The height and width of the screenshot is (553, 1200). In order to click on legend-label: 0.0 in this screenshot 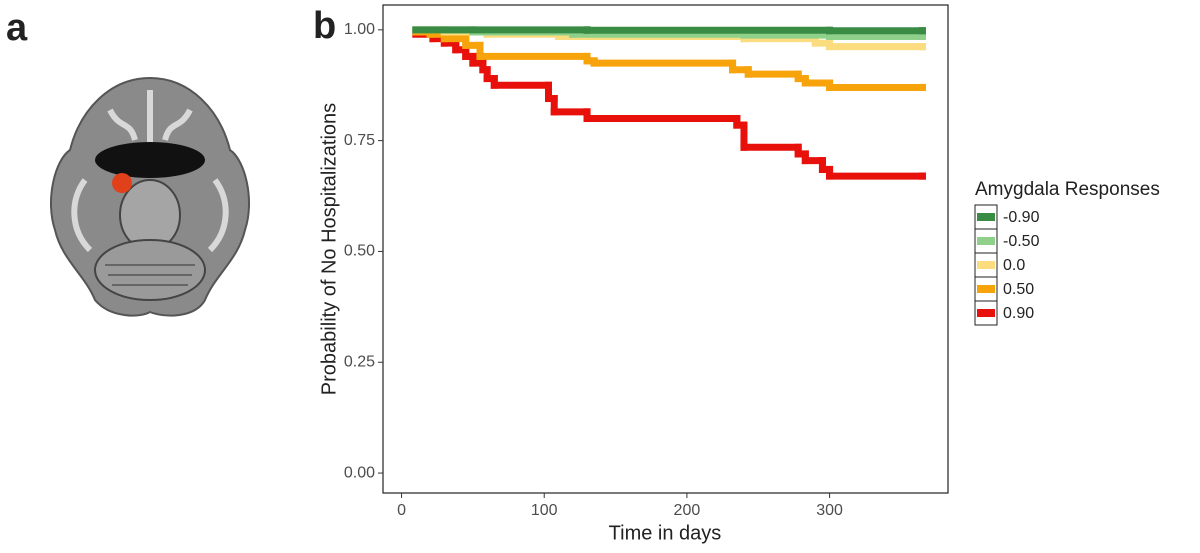, I will do `click(1014, 265)`.